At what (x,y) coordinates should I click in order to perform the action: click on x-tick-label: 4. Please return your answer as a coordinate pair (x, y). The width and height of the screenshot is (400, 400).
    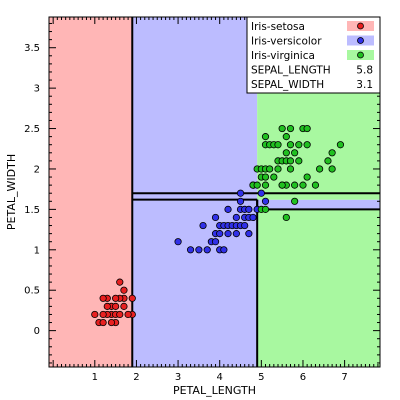
    Looking at the image, I should click on (220, 377).